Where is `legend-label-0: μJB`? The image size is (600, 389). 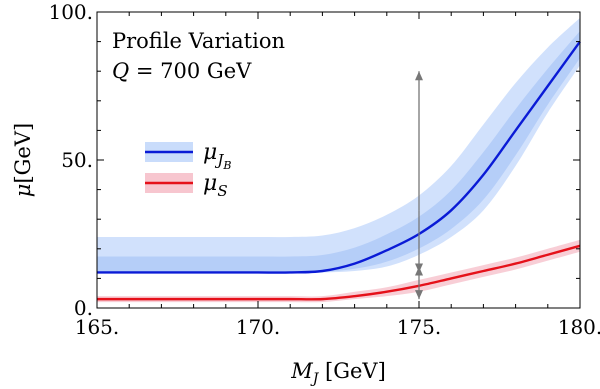
legend-label-0: μJB is located at coordinates (217, 156).